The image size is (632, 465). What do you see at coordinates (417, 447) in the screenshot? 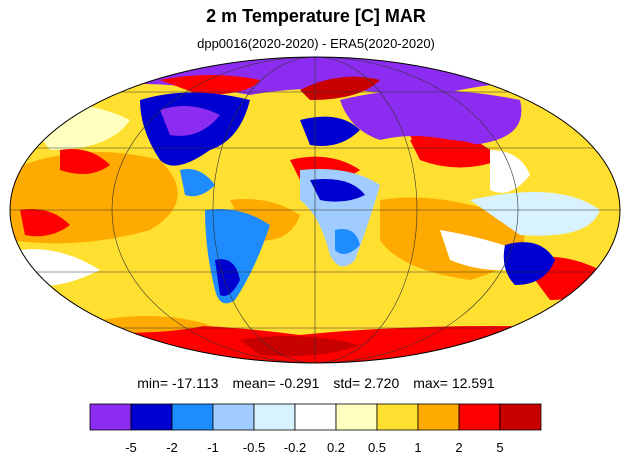
I see `colorbar-tick-label: 1` at bounding box center [417, 447].